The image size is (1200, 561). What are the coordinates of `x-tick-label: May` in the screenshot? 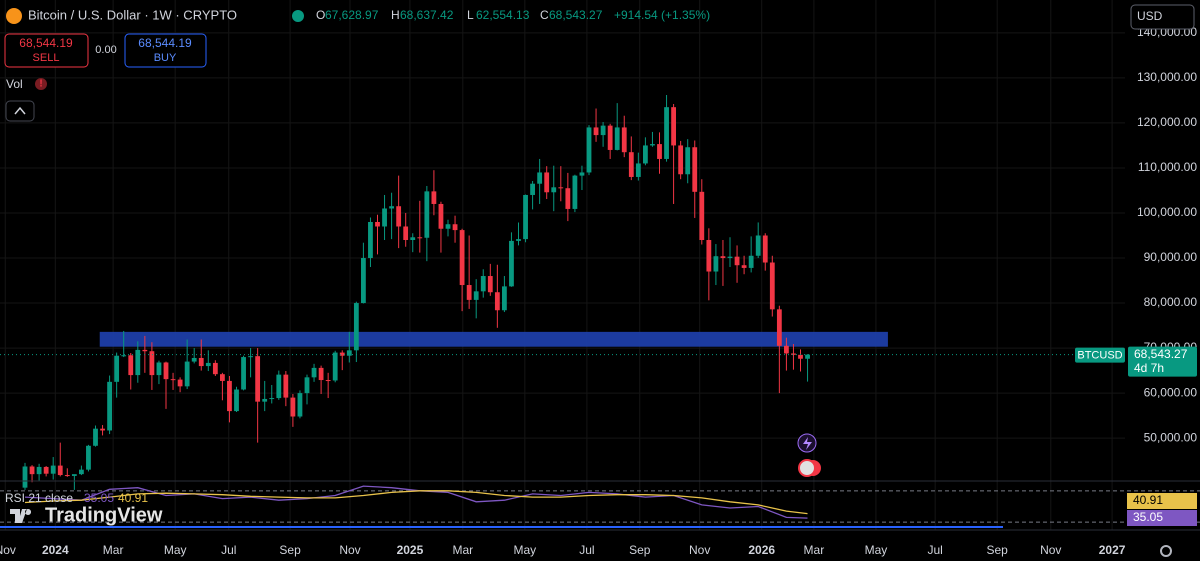 It's located at (876, 550).